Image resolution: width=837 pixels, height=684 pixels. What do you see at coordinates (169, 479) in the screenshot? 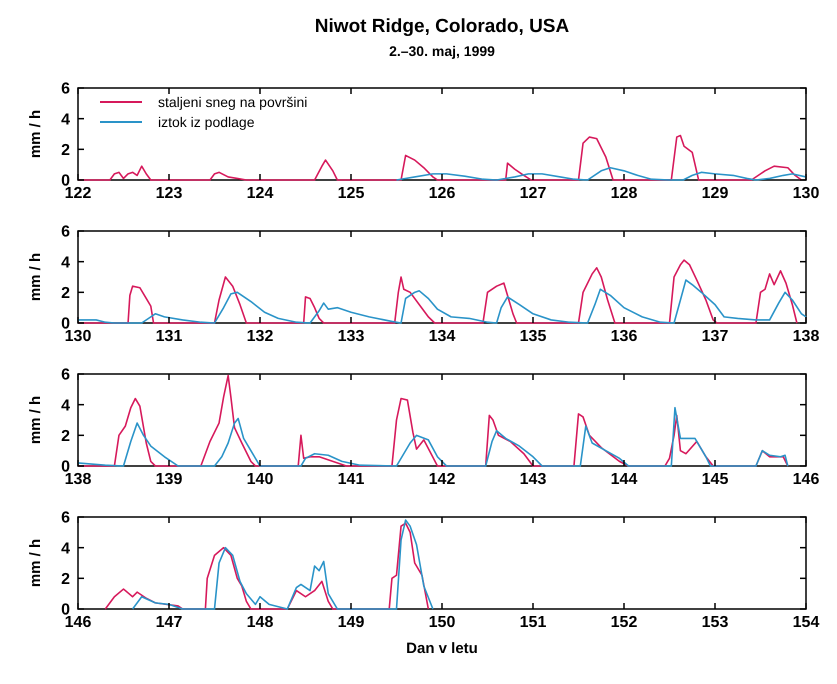
I see `x-tick-label: 139` at bounding box center [169, 479].